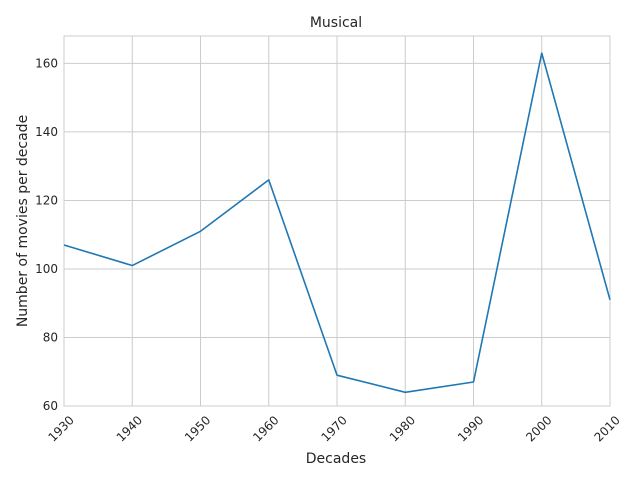 This screenshot has width=640, height=480. I want to click on y-tick-label: 100, so click(46, 269).